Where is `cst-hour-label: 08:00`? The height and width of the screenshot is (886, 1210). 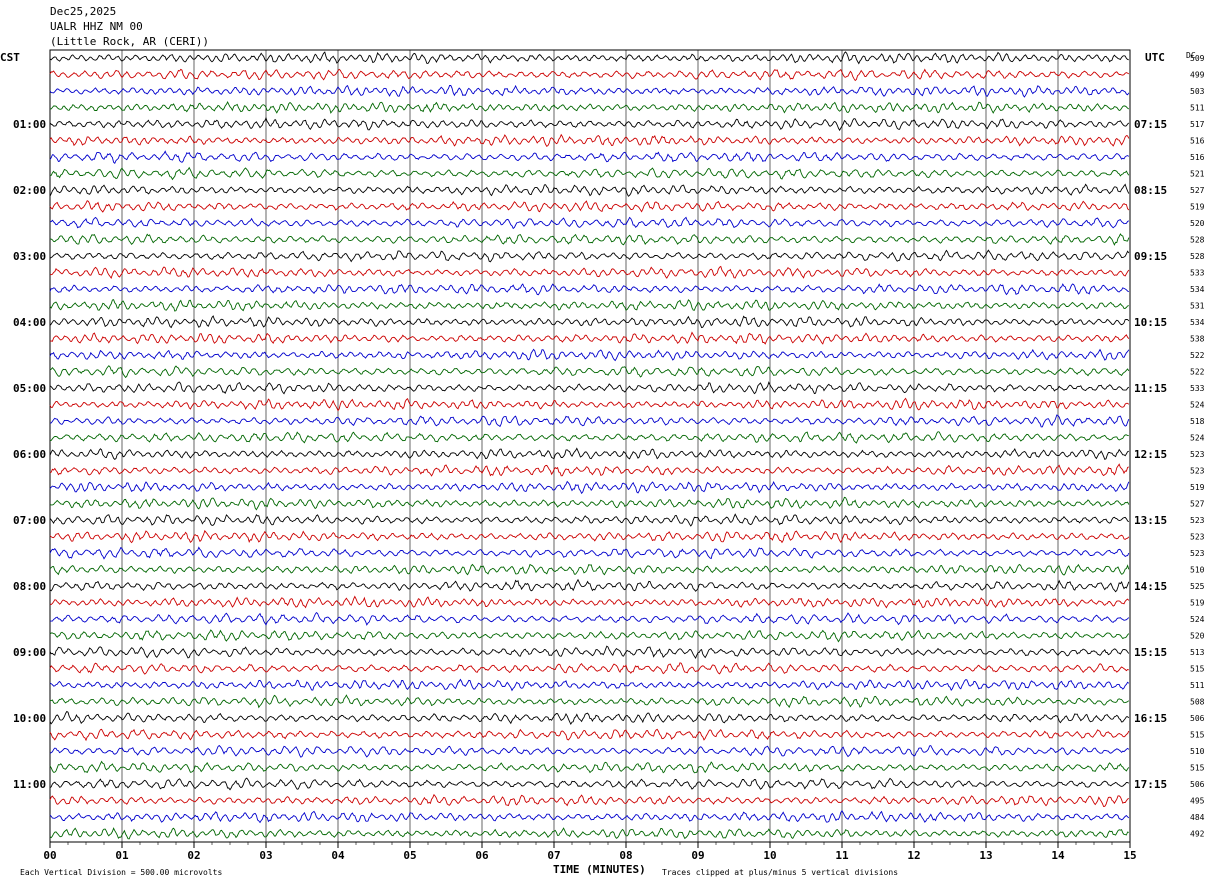 cst-hour-label: 08:00 is located at coordinates (29, 586).